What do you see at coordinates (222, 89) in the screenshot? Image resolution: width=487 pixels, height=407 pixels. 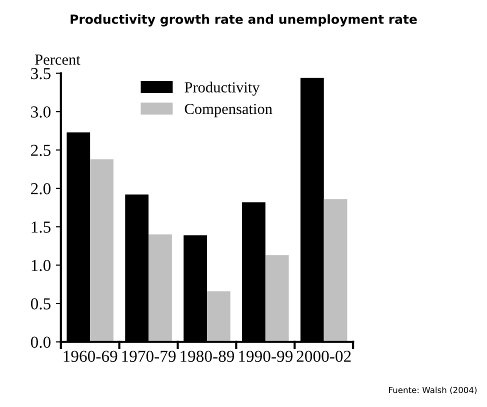 I see `legend-label: Productivity` at bounding box center [222, 89].